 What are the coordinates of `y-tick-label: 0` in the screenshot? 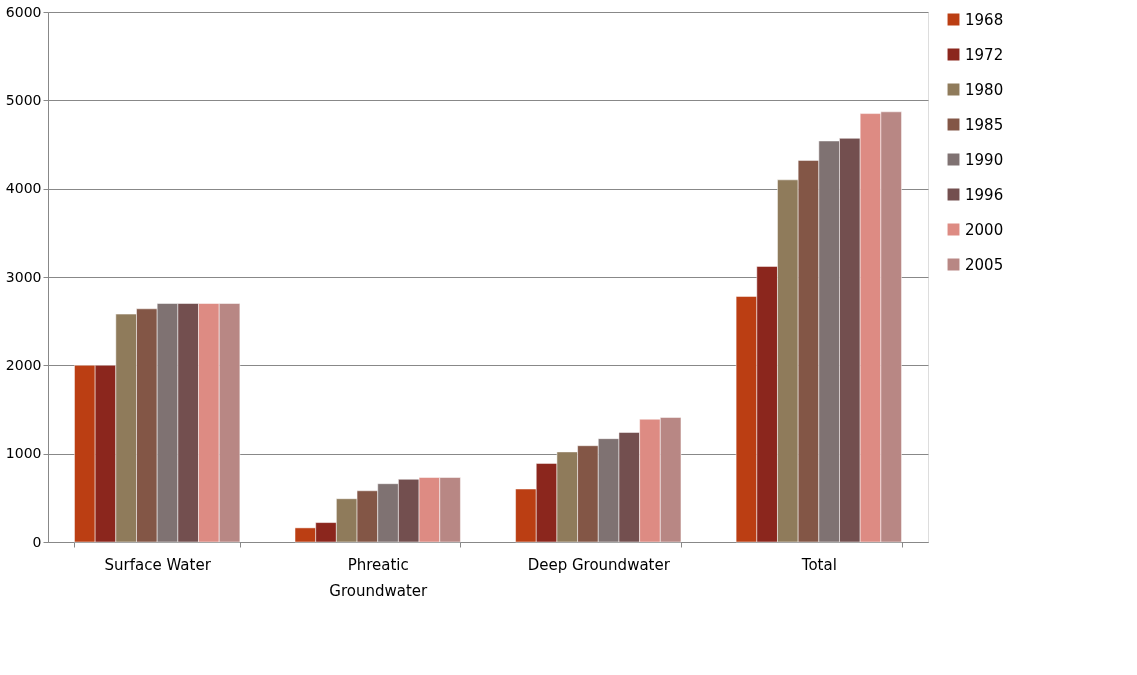 It's located at (37, 541).